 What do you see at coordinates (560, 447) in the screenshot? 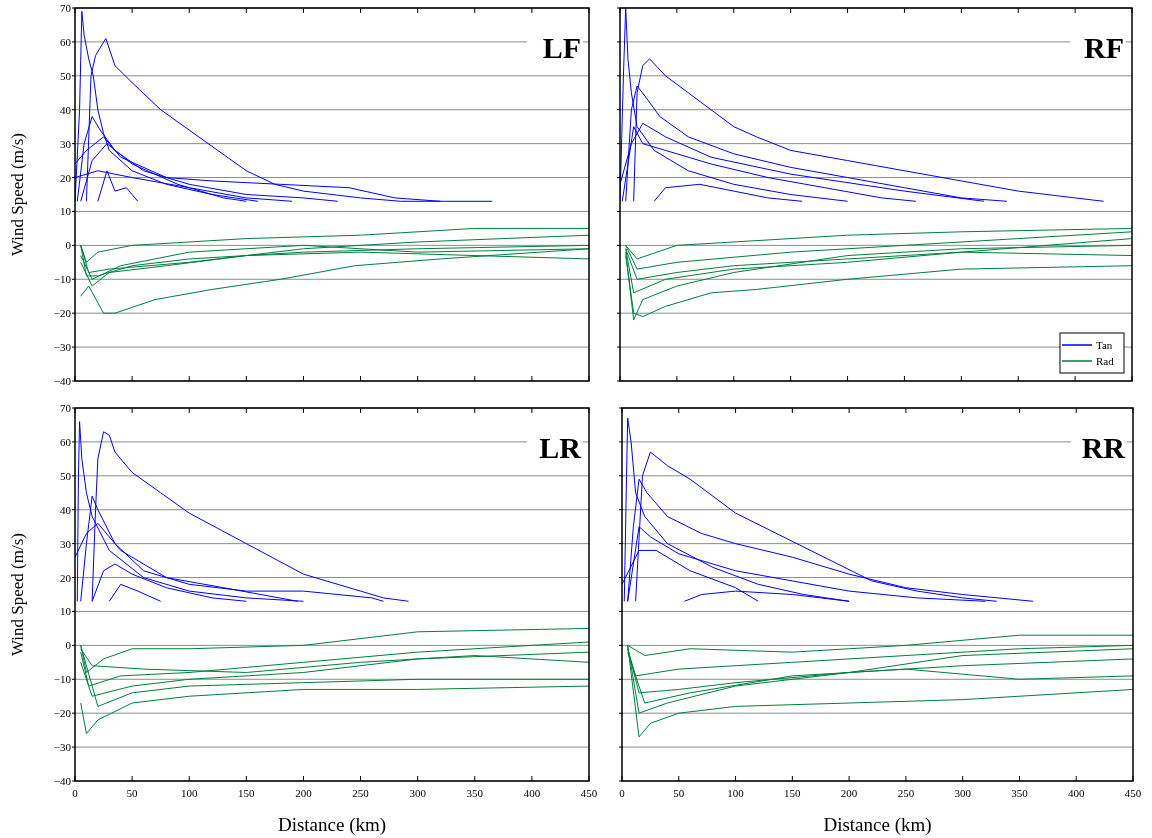
I see `text: LR` at bounding box center [560, 447].